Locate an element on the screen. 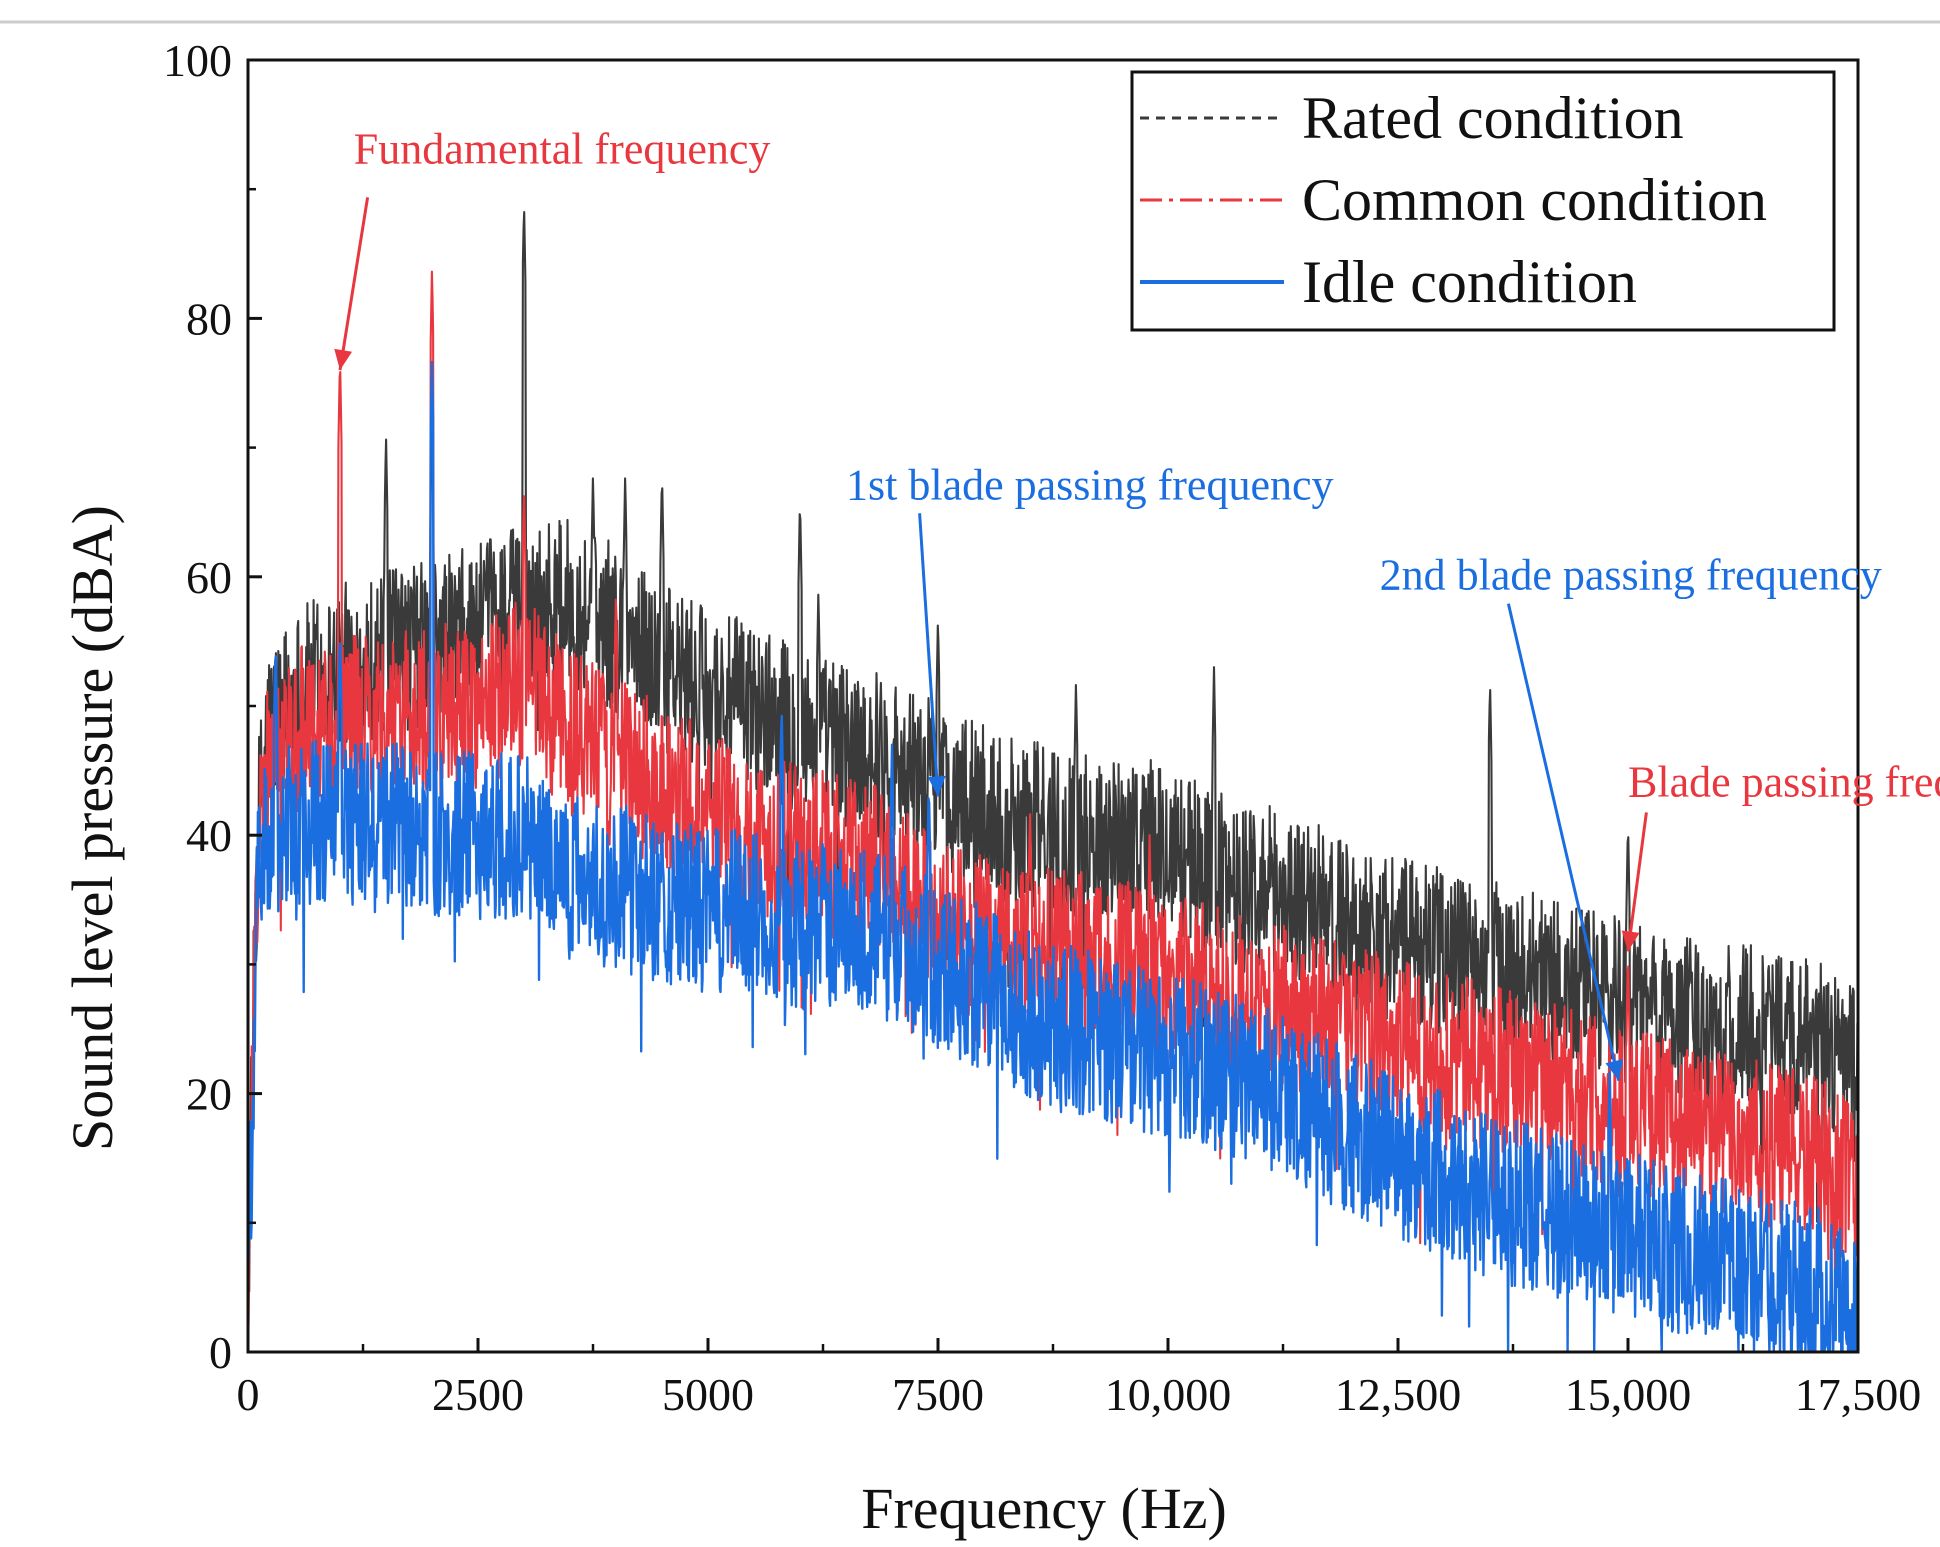 The height and width of the screenshot is (1547, 1940). y-tick-label: 0 is located at coordinates (220, 1352).